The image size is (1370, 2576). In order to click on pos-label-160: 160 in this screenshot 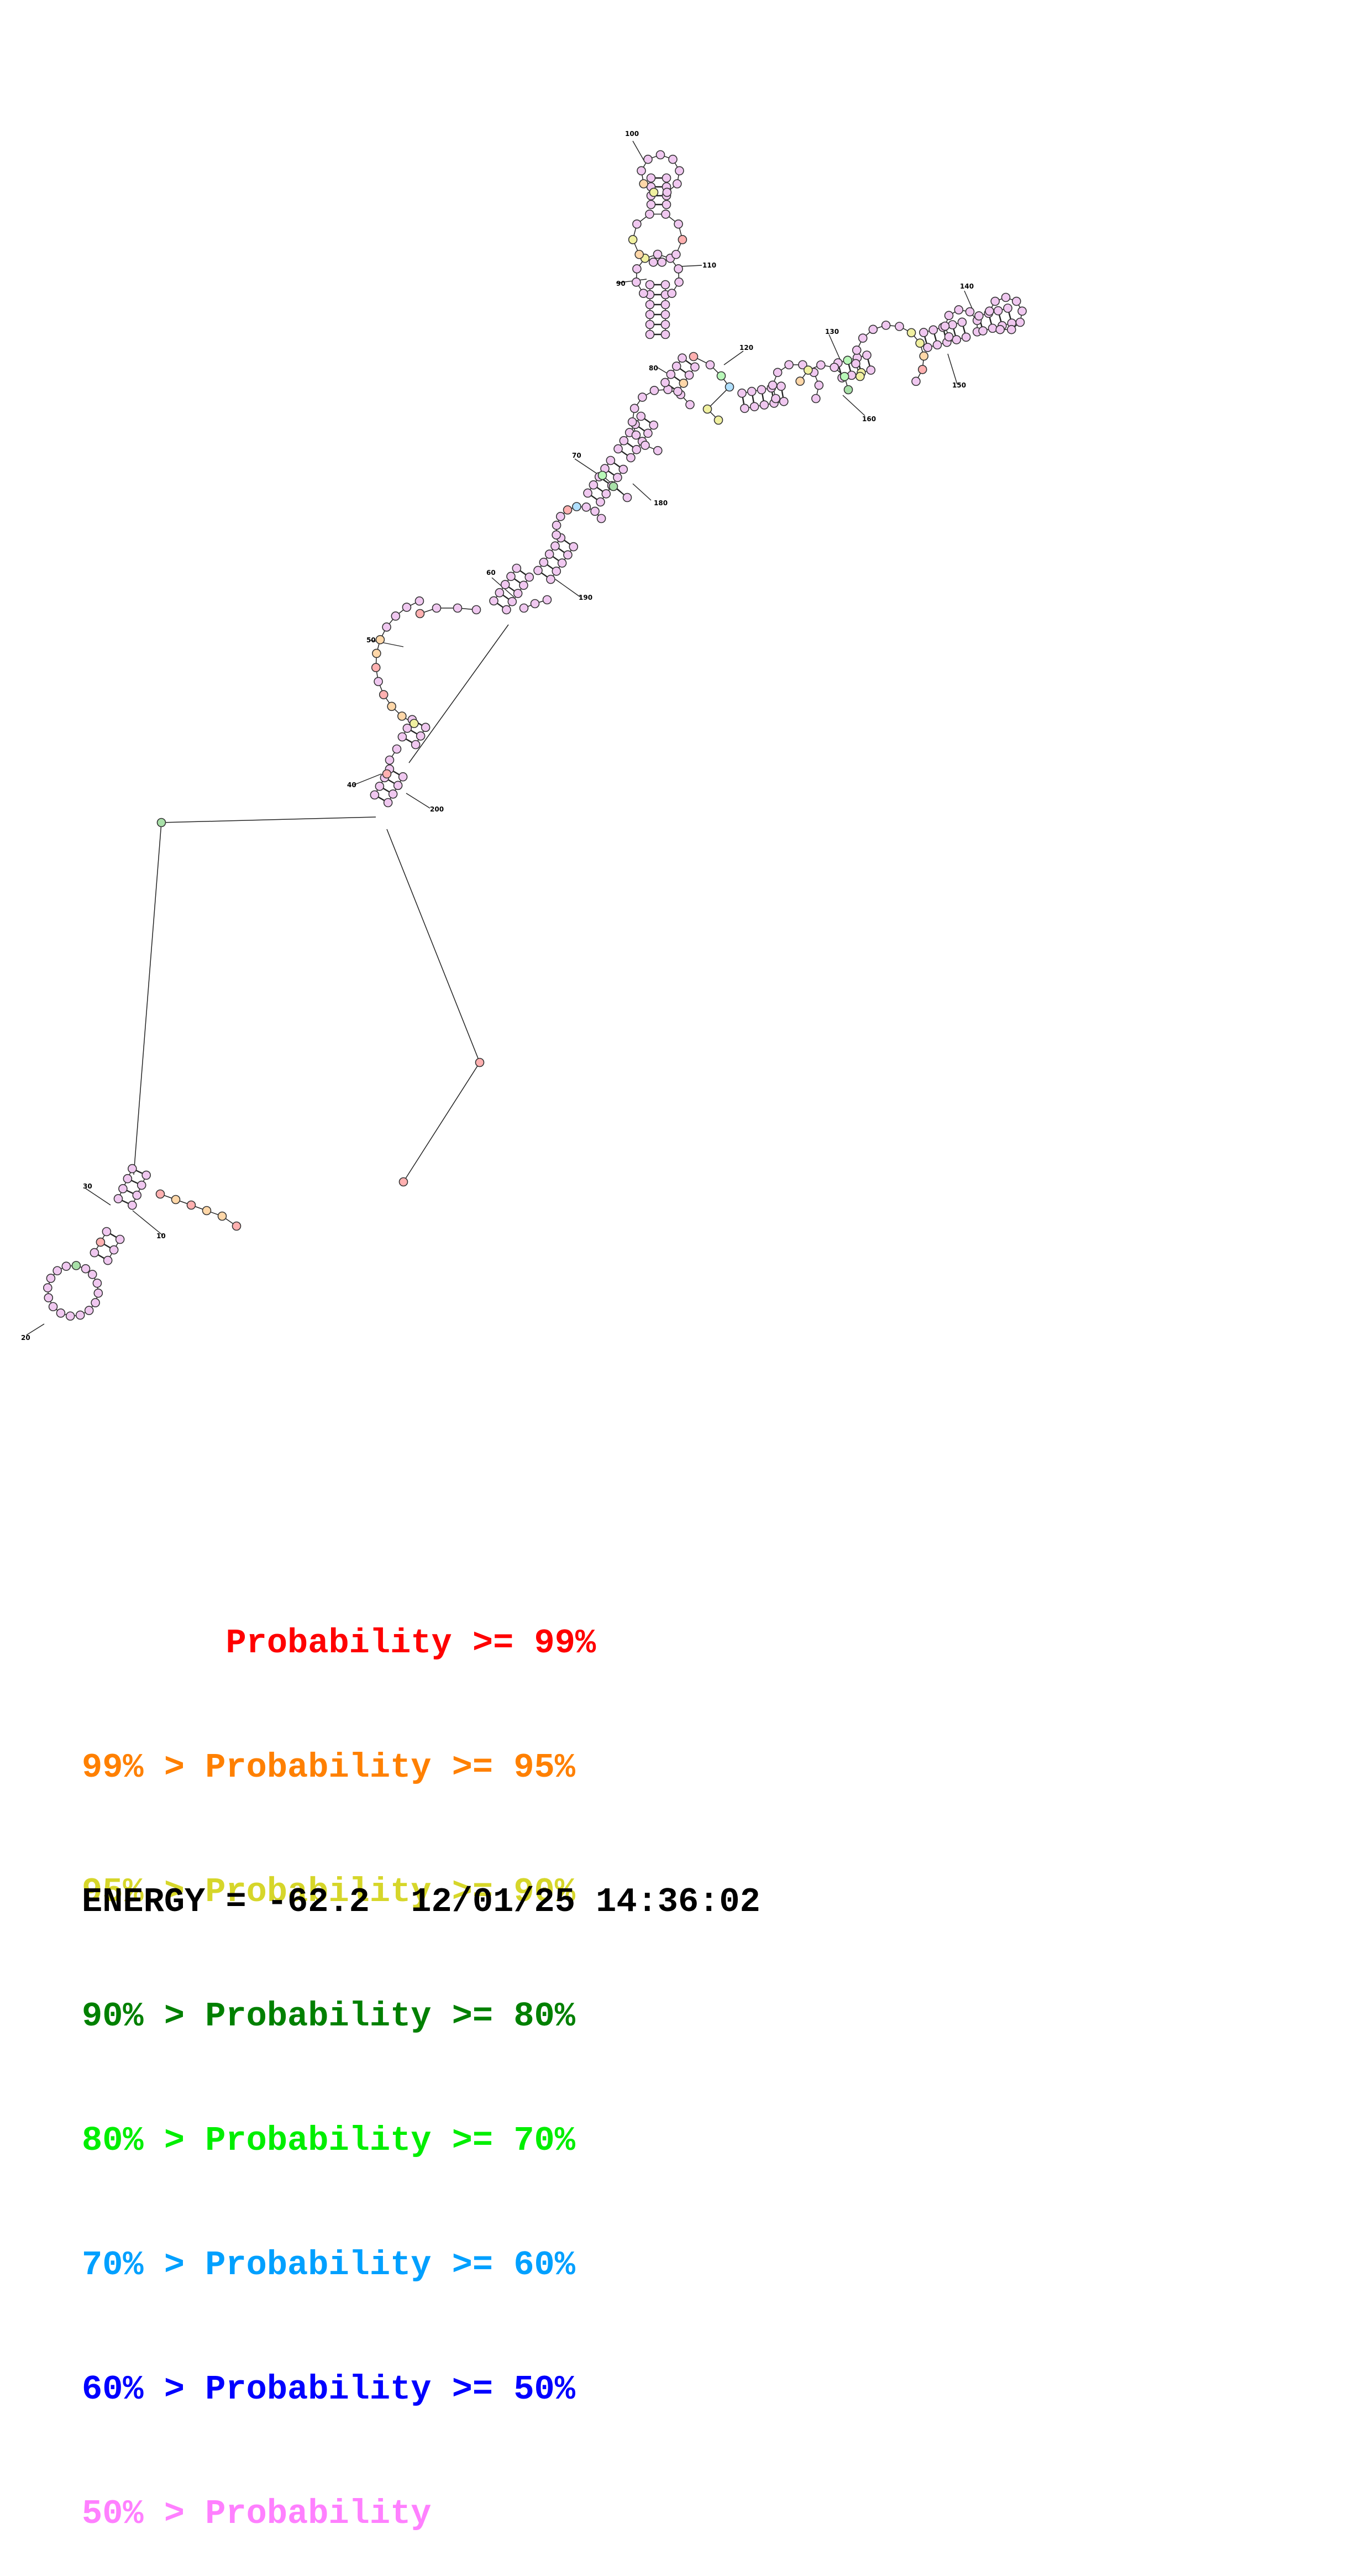, I will do `click(869, 419)`.